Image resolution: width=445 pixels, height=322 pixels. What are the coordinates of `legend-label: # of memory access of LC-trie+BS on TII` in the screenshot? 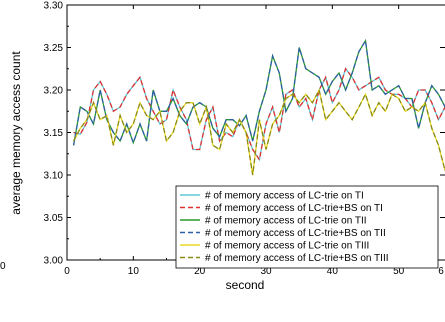 It's located at (295, 233).